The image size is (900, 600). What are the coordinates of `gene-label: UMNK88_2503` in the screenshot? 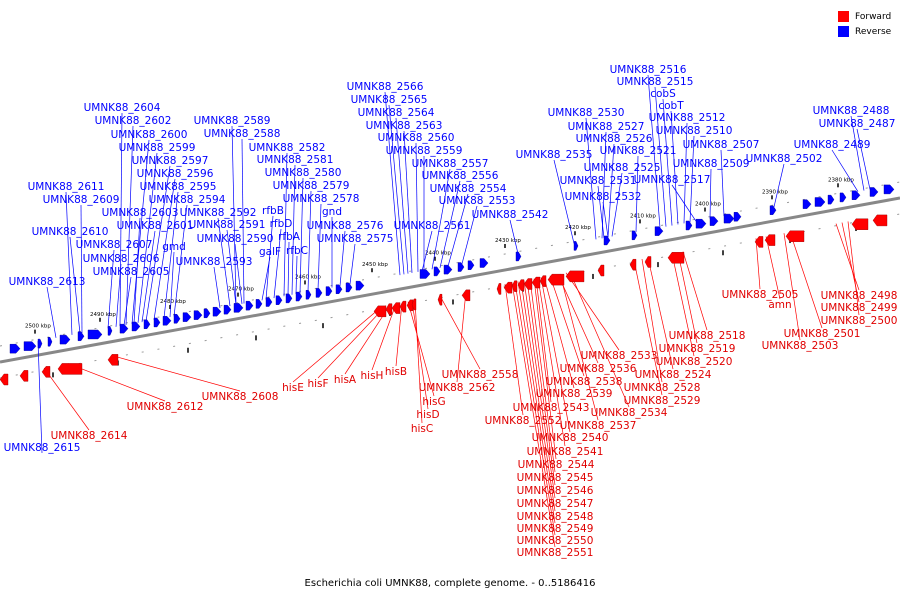 It's located at (800, 346).